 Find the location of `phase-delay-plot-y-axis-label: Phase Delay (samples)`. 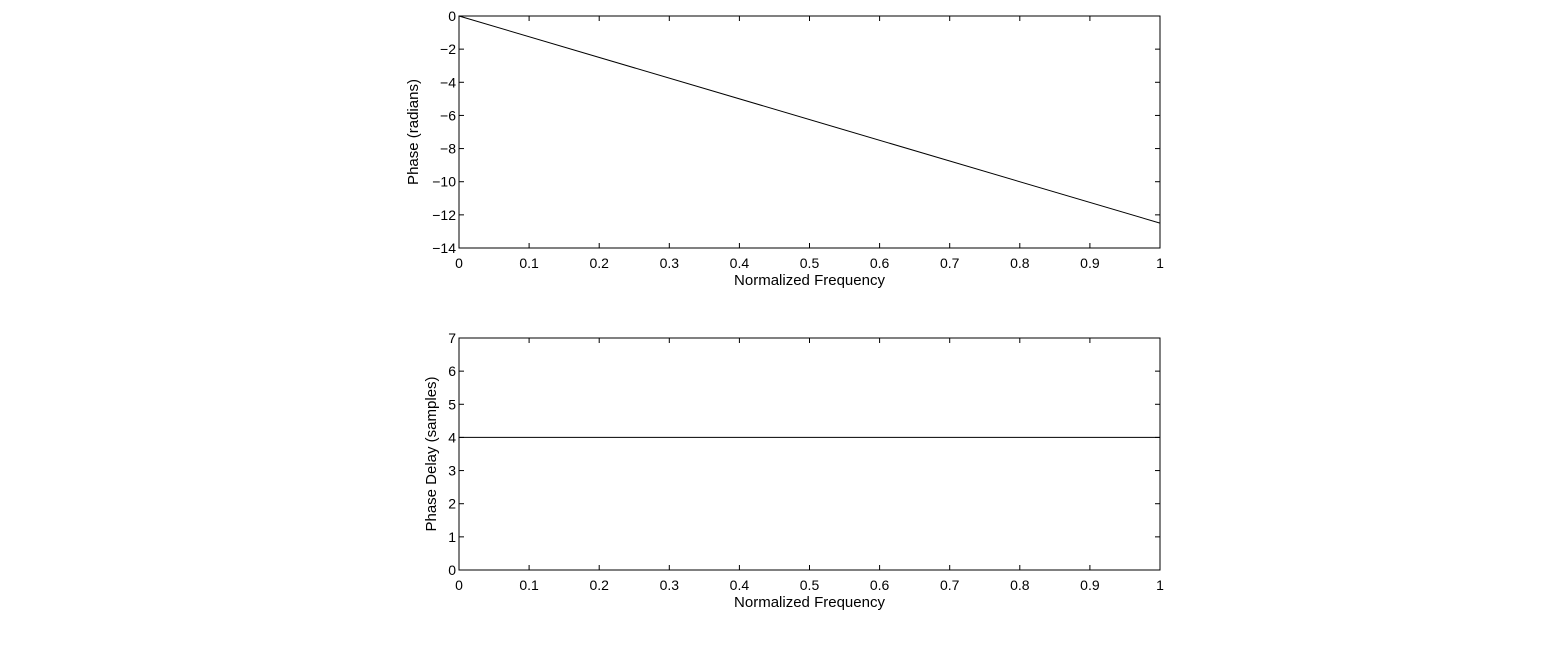

phase-delay-plot-y-axis-label: Phase Delay (samples) is located at coordinates (431, 453).